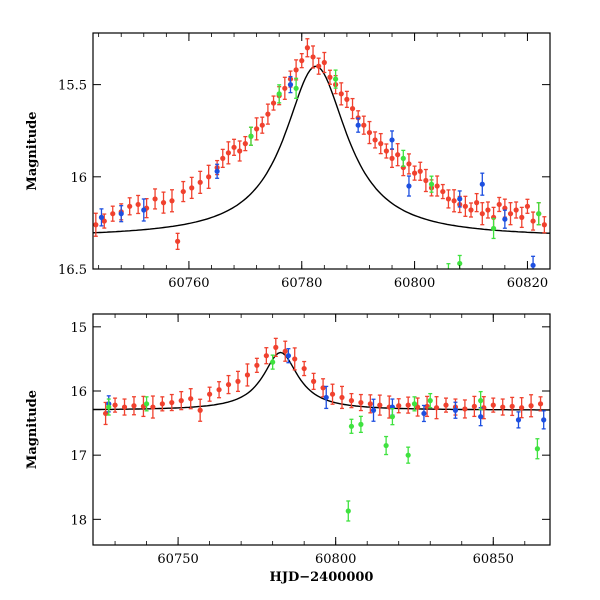 The width and height of the screenshot is (600, 600). I want to click on x-tick-label: 60800, so click(335, 559).